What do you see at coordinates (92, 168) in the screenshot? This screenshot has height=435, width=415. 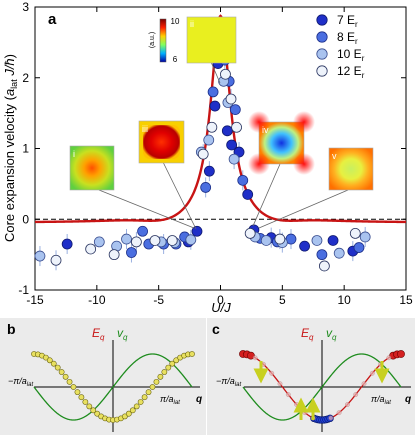 I see `inset-i: i` at bounding box center [92, 168].